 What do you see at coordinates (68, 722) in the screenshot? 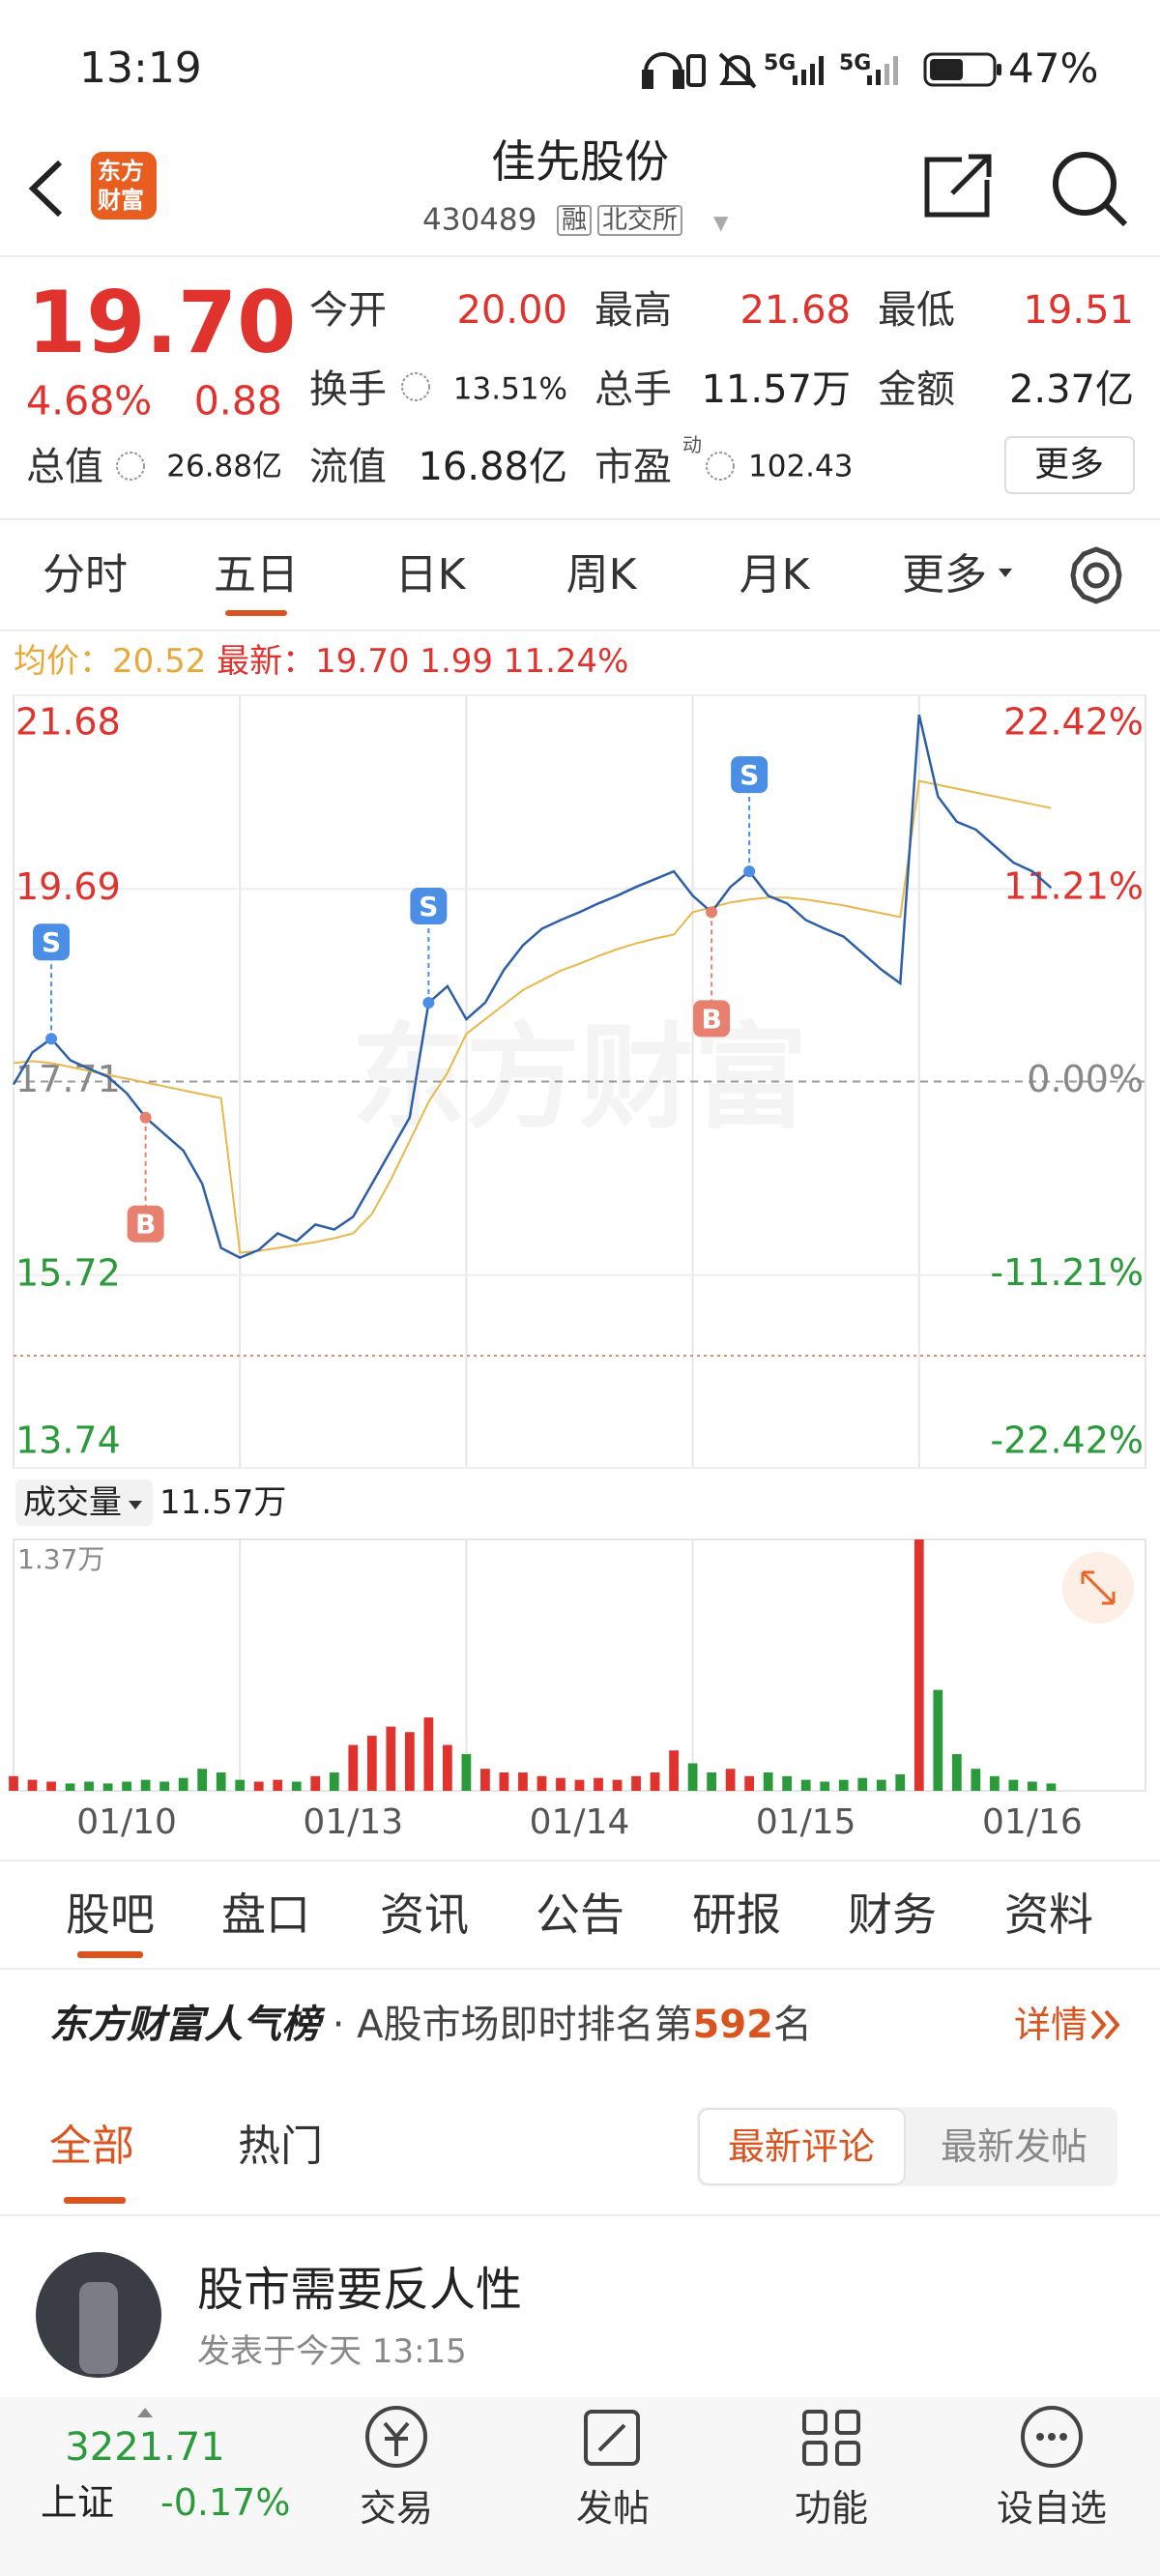
I see `y-tick-label: 21.68` at bounding box center [68, 722].